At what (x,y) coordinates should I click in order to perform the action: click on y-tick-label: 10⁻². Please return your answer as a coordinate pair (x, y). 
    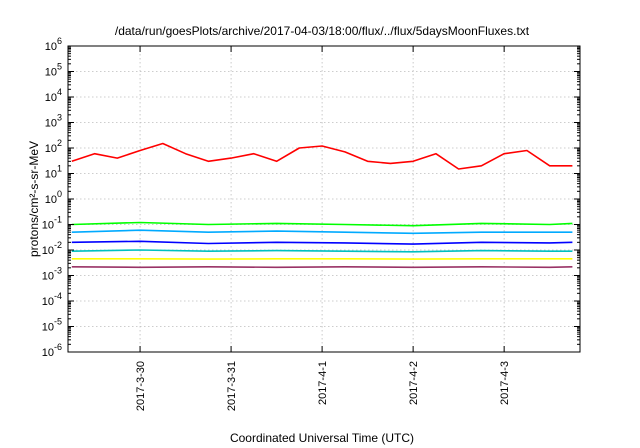
    Looking at the image, I should click on (52, 248).